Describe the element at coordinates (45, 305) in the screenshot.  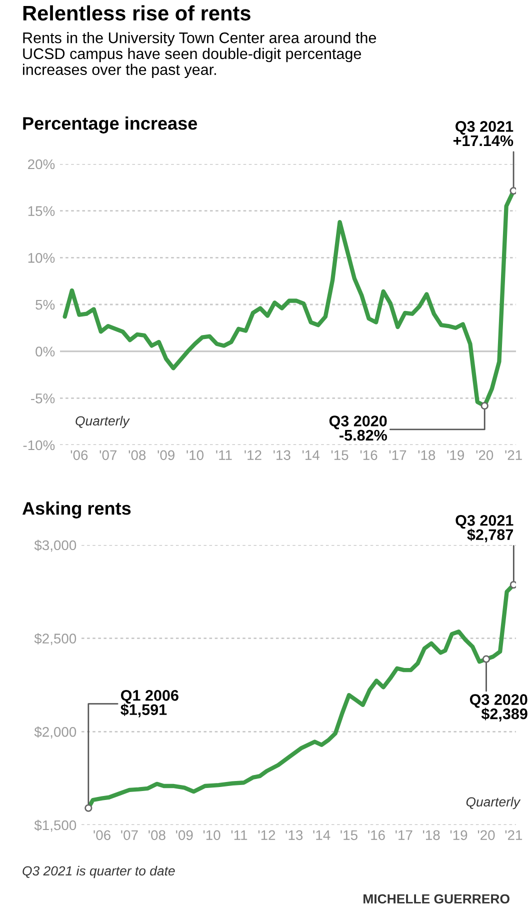
I see `y-tick-label: 5%` at that location.